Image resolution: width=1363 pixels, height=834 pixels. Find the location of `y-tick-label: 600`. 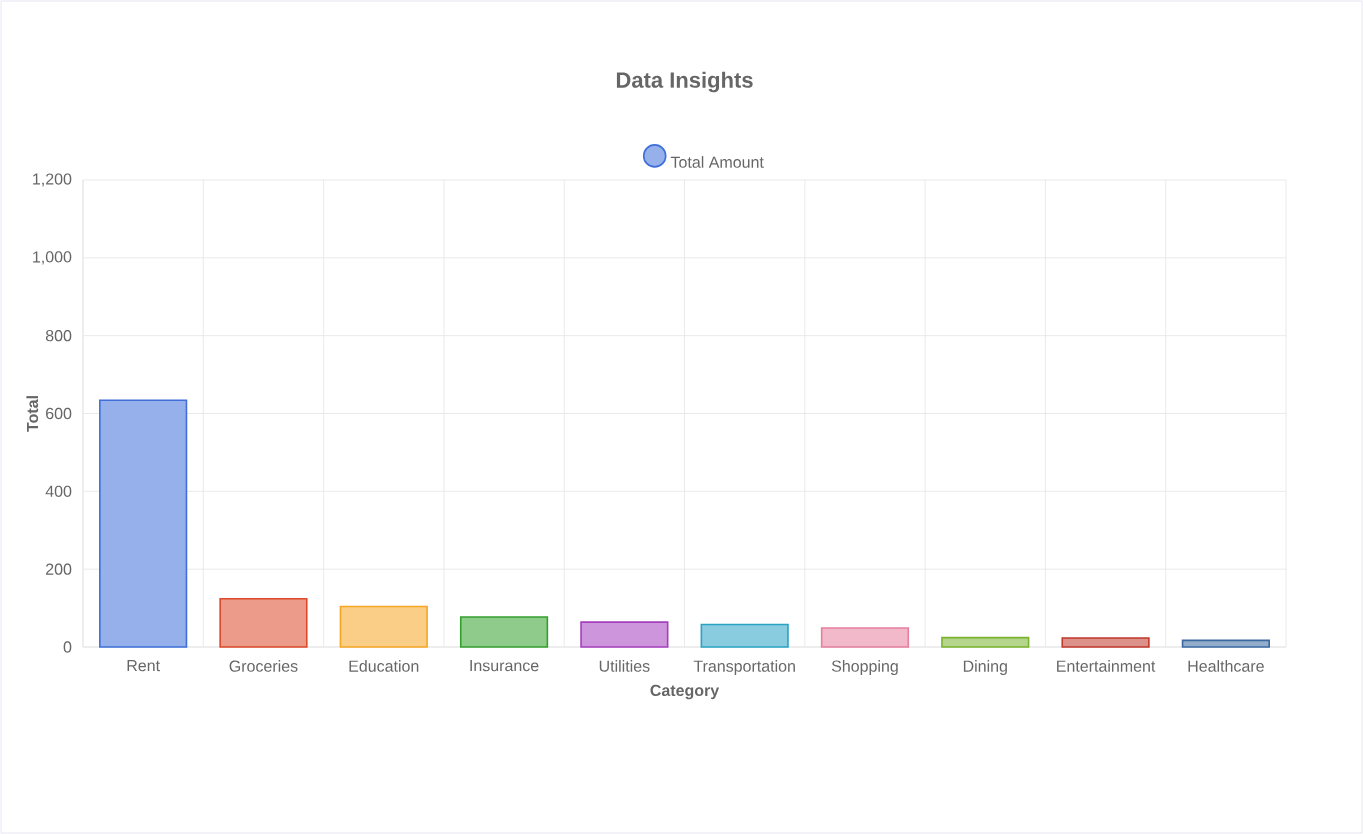

y-tick-label: 600 is located at coordinates (59, 413).